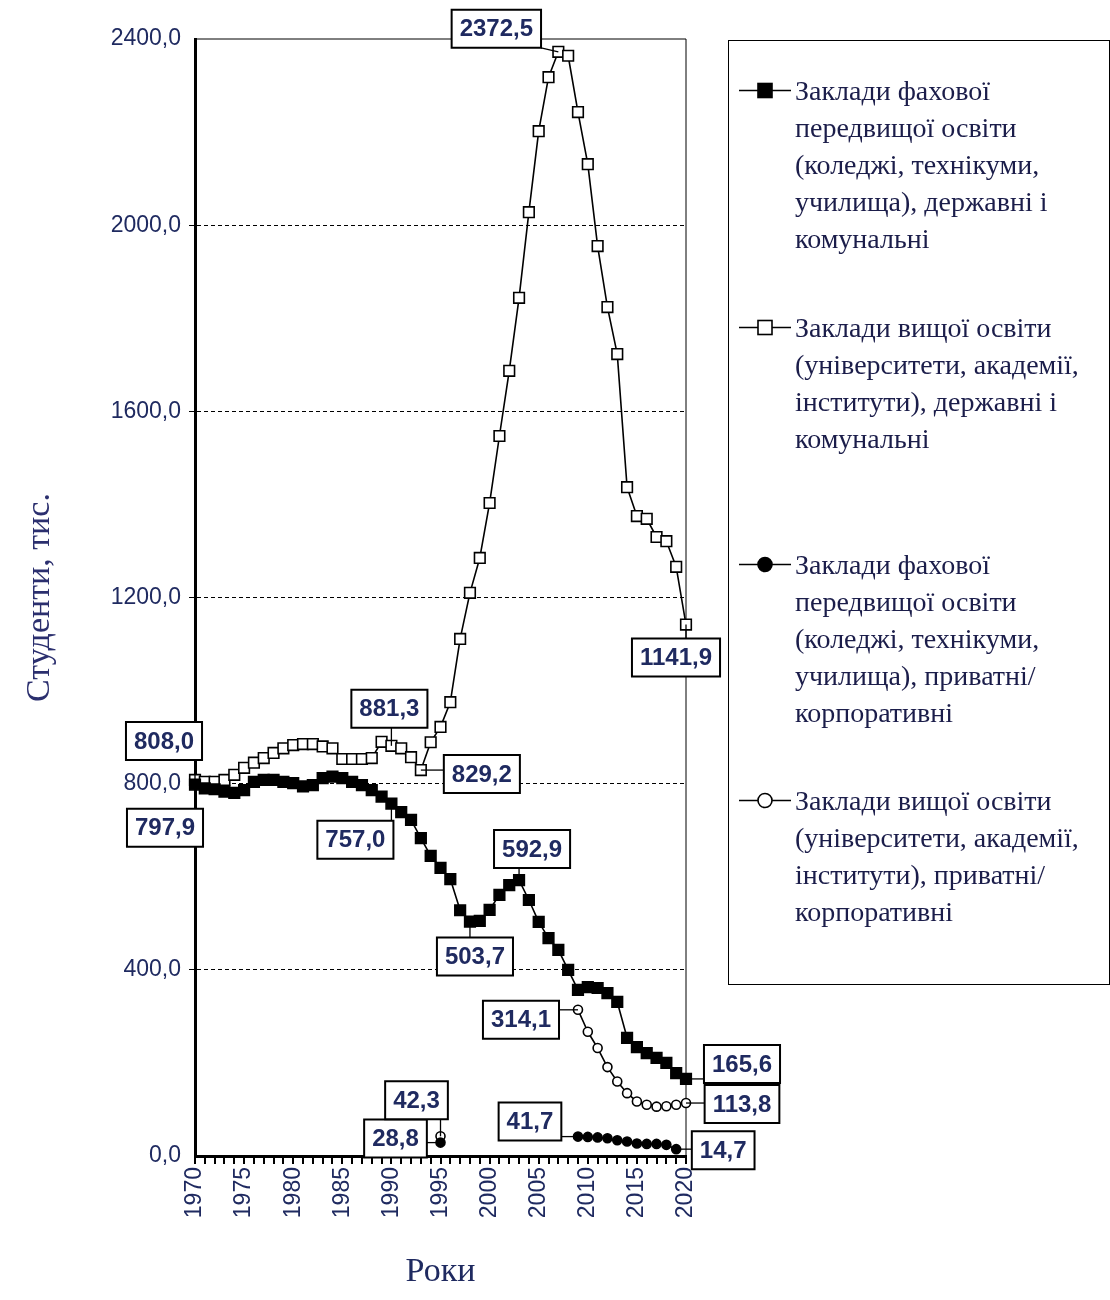 The image size is (1110, 1300). I want to click on y-tick-label: 1600,0, so click(145, 409).